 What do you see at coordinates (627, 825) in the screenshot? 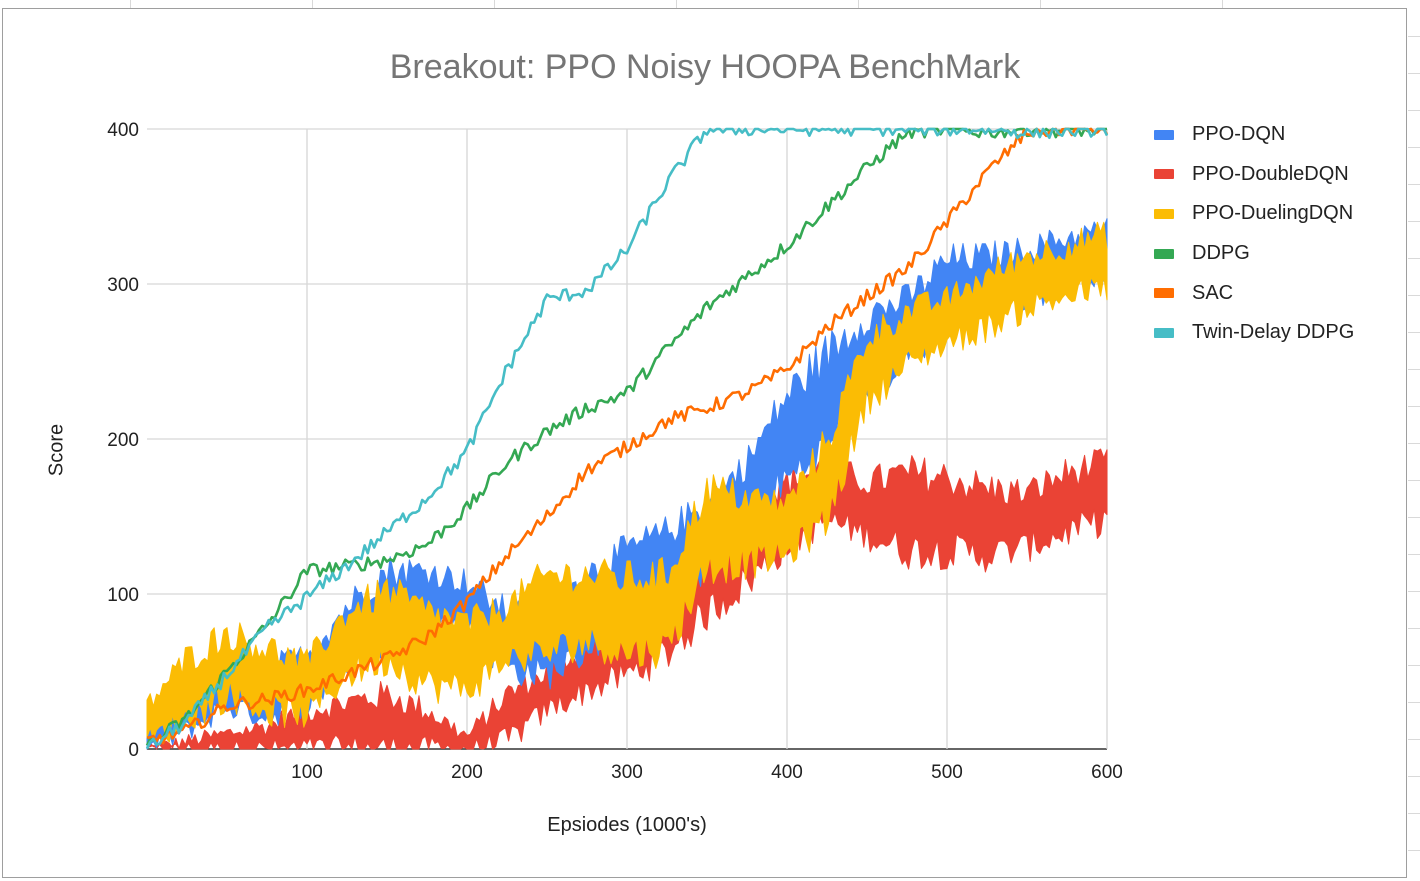
I see `x-axis-title: Epsiodes (1000's)` at bounding box center [627, 825].